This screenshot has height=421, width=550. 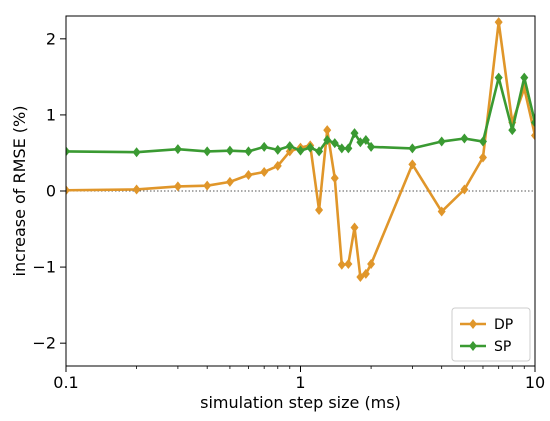 I want to click on legend: DP SP, so click(x=491, y=334).